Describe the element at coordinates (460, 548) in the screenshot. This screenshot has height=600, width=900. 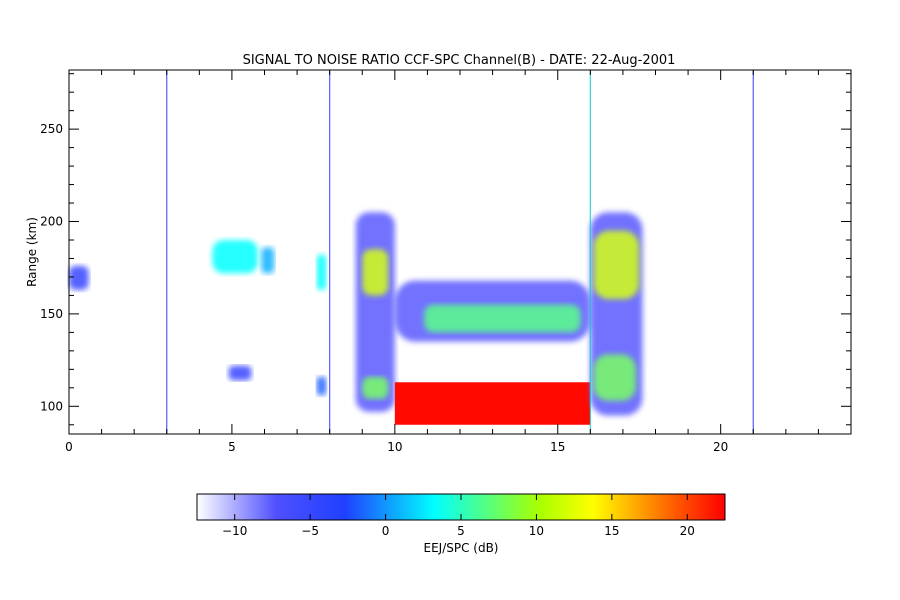
I see `colorbar-label: EEJ/SPC (dB)` at that location.